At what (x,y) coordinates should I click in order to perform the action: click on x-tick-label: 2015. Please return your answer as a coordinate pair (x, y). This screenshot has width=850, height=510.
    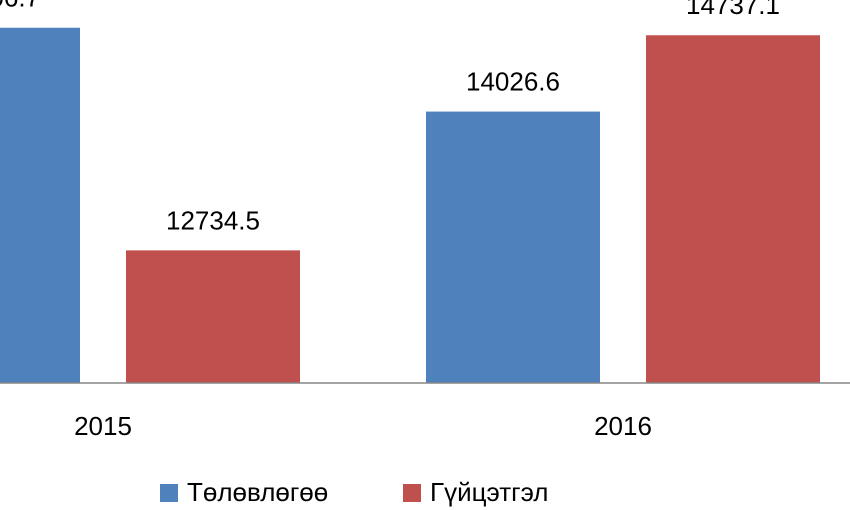
    Looking at the image, I should click on (103, 426).